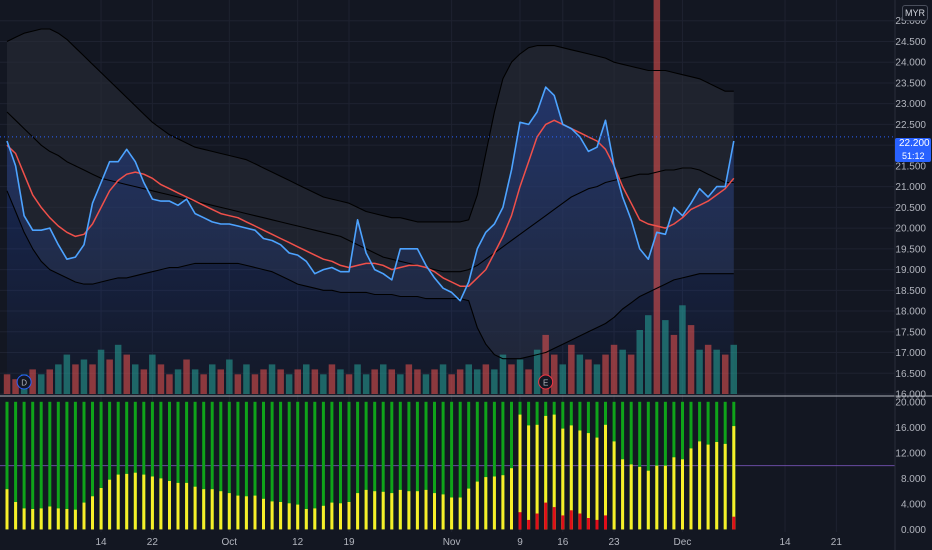  I want to click on event-marker-circle, so click(24, 382).